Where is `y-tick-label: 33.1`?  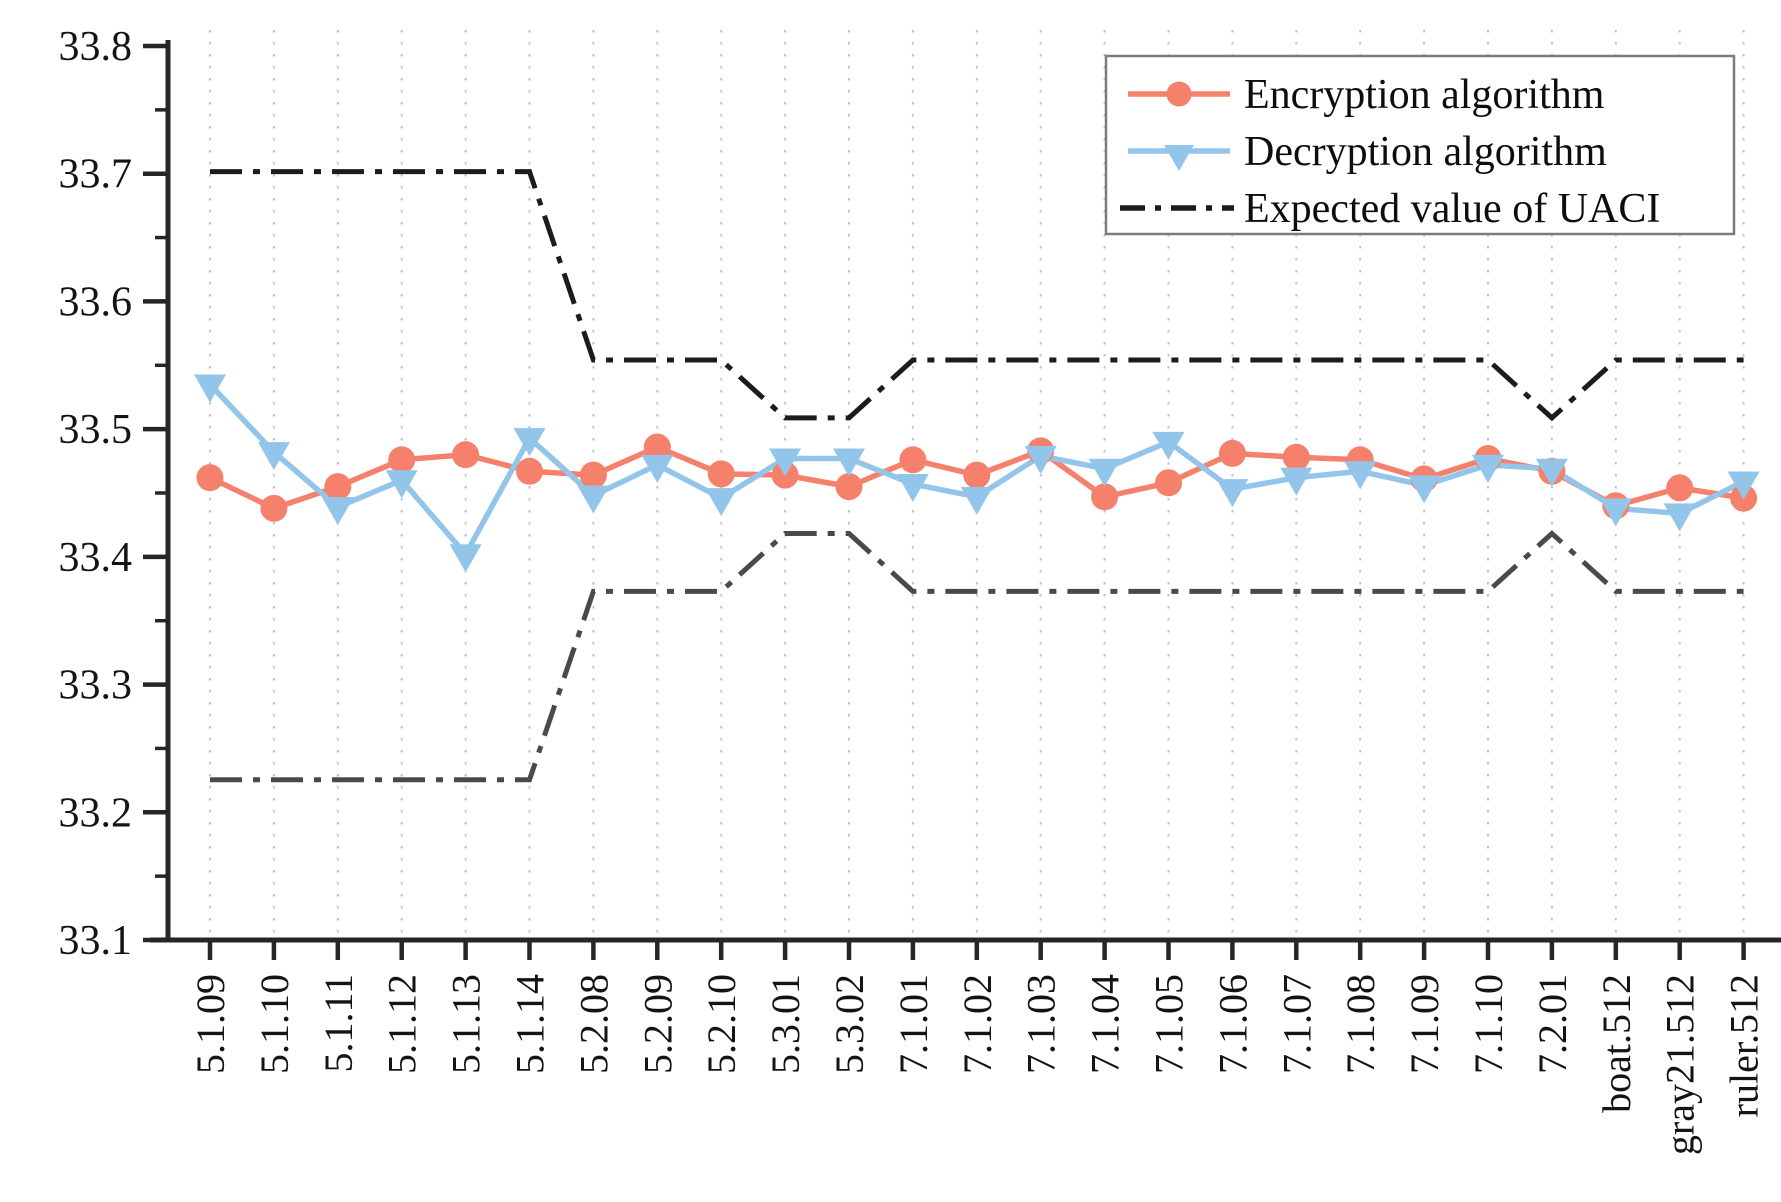
y-tick-label: 33.1 is located at coordinates (96, 941).